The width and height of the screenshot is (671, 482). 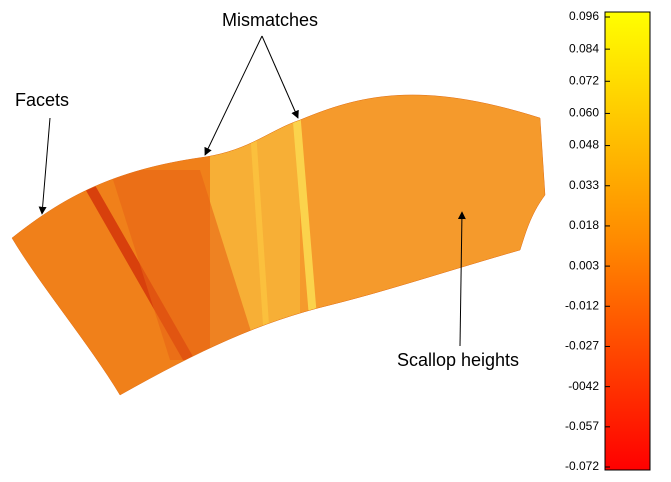 What do you see at coordinates (583, 386) in the screenshot?
I see `tick-label: -0042` at bounding box center [583, 386].